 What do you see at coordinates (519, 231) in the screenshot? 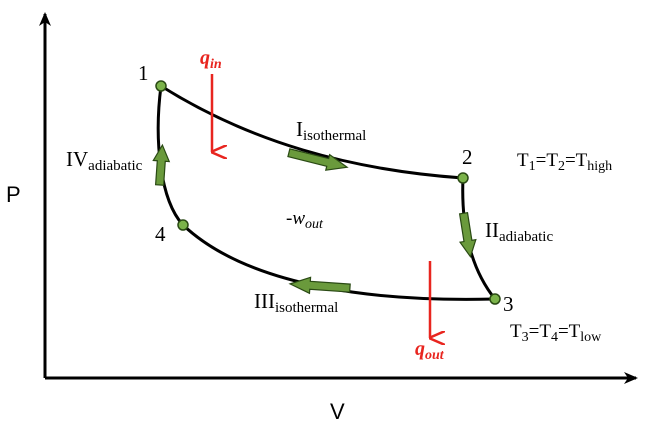
I see `process-label-2: IIadiabatic` at bounding box center [519, 231].